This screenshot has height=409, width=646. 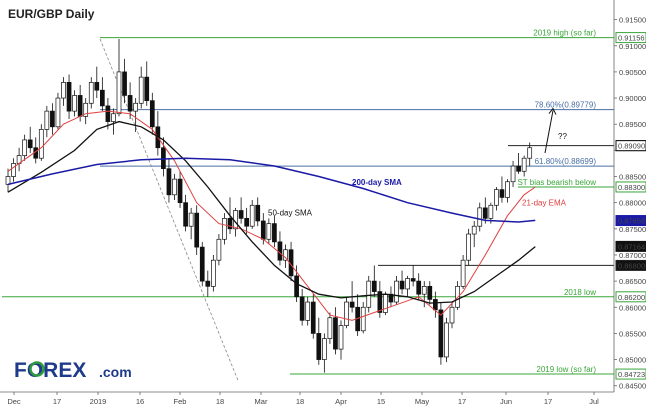 I want to click on level-label: 61.80%(0.88699), so click(x=566, y=161).